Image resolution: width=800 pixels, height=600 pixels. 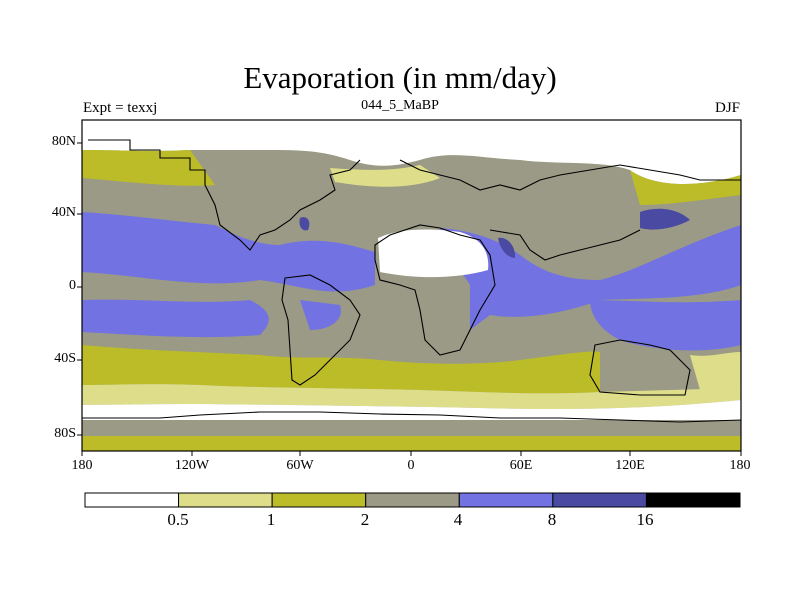 I want to click on map-region-north-lightyellow, so click(x=385, y=176).